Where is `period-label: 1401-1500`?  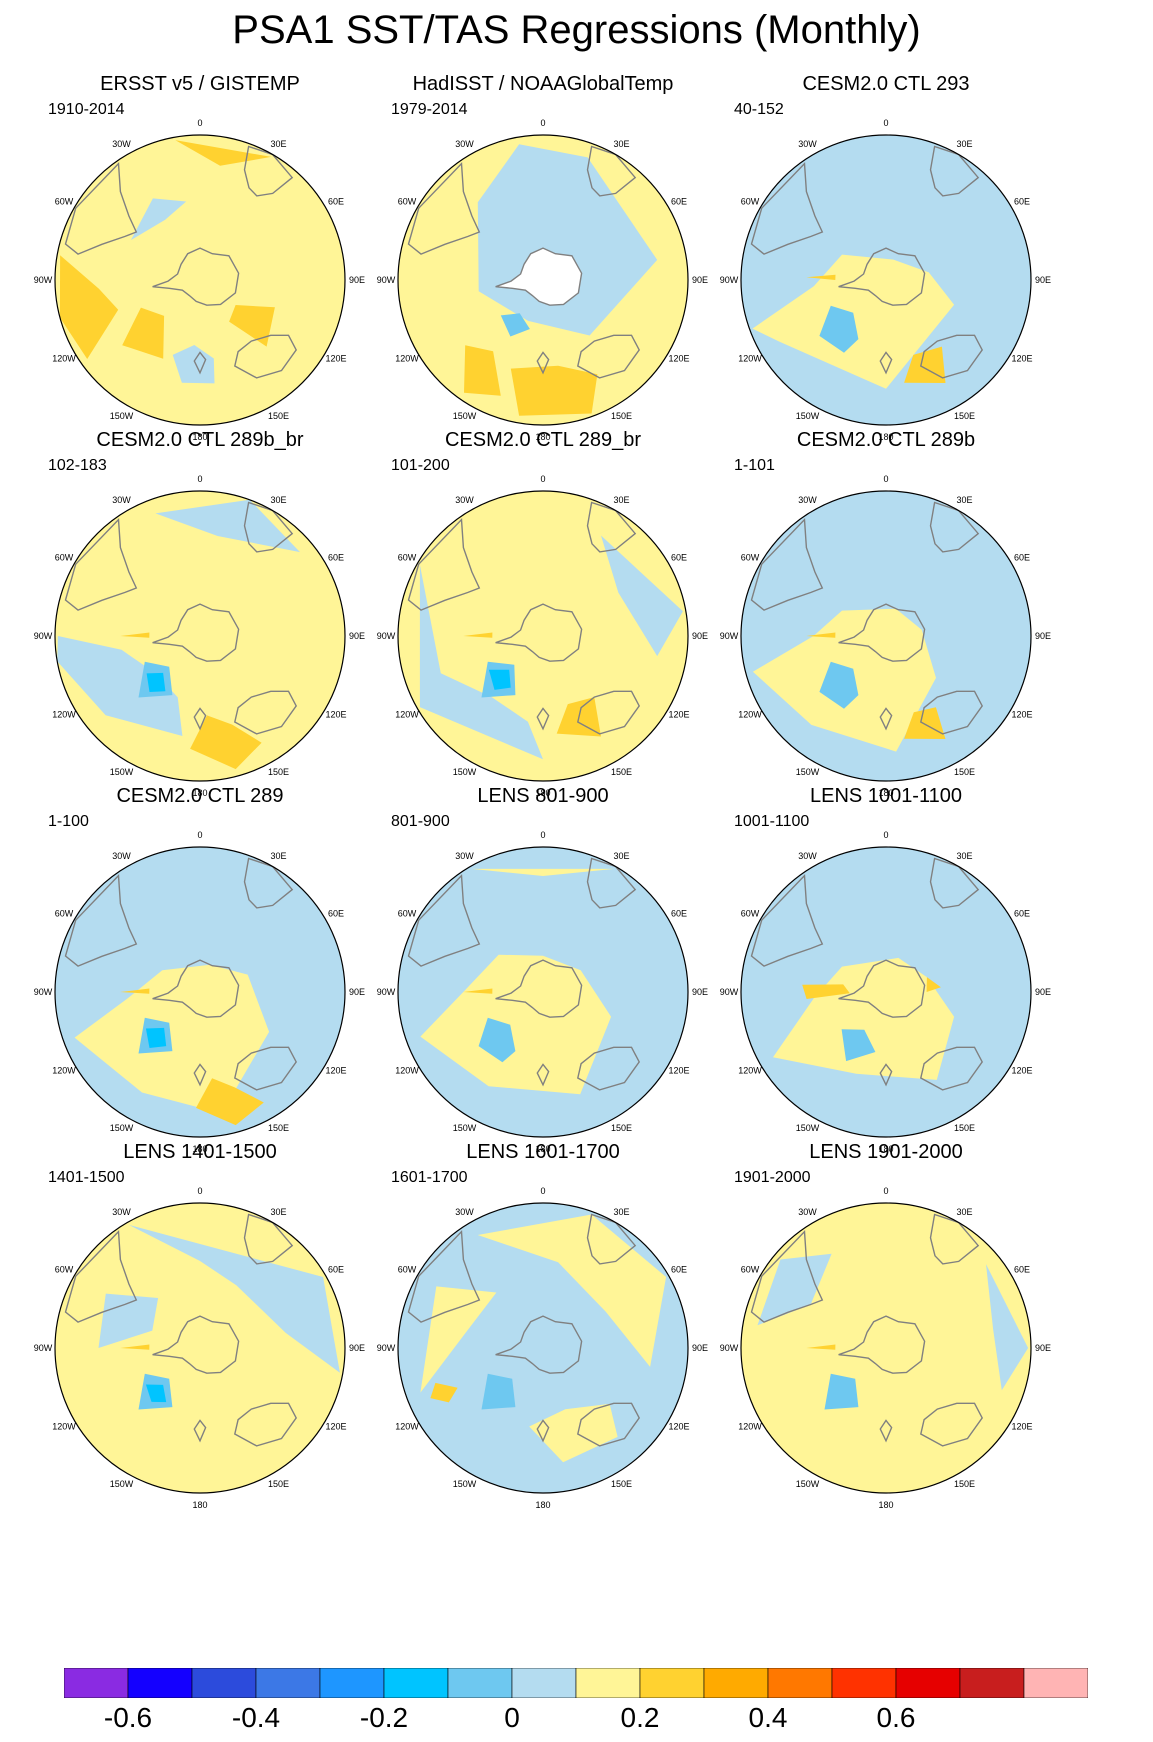
period-label: 1401-1500 is located at coordinates (86, 1177).